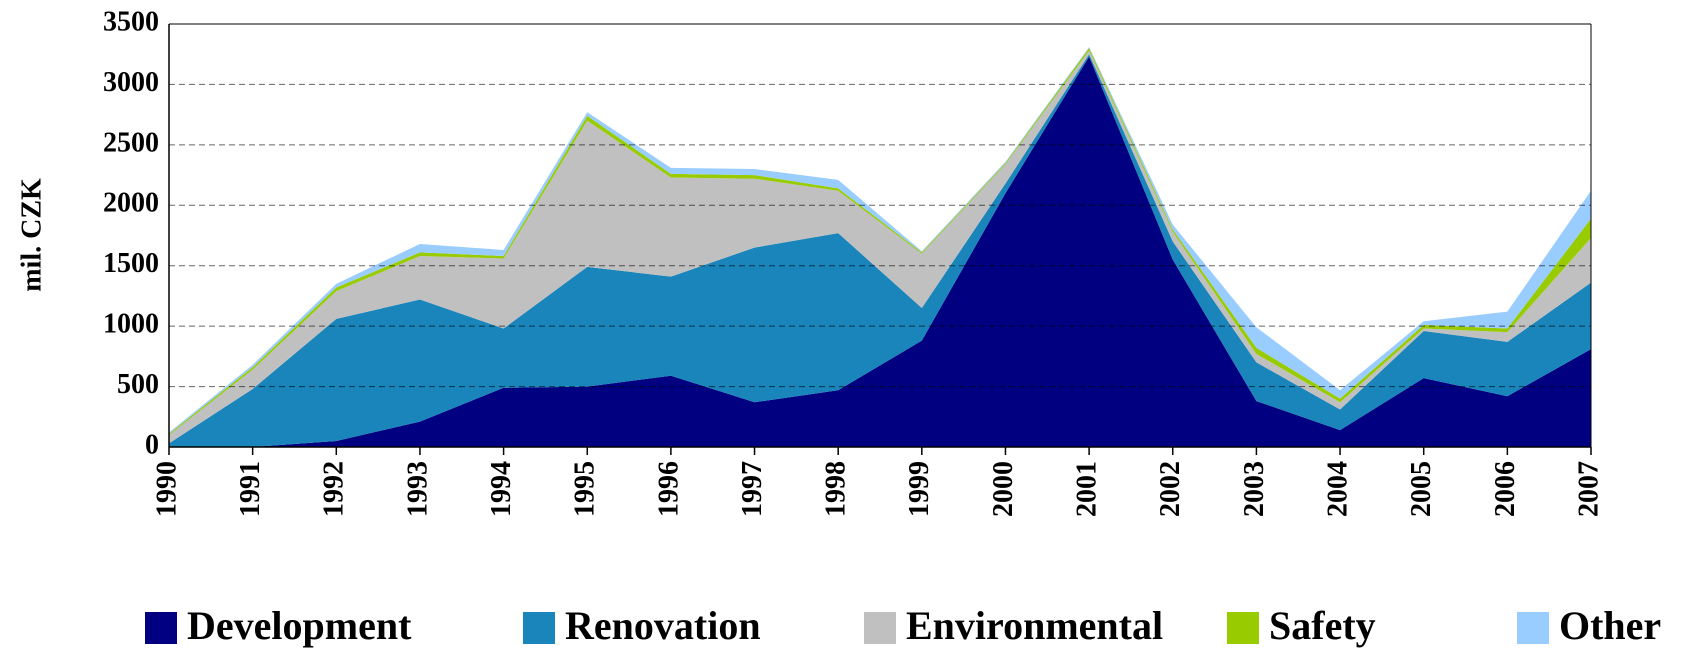 The height and width of the screenshot is (654, 1688). Describe the element at coordinates (299, 625) in the screenshot. I see `legend-label: Development` at that location.